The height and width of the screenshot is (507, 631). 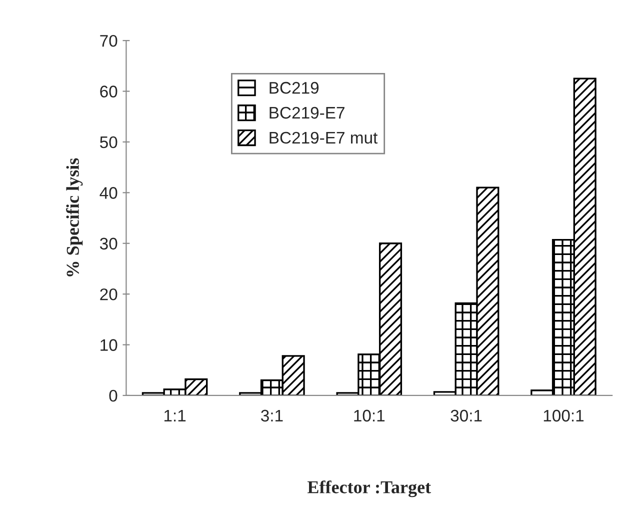 What do you see at coordinates (113, 396) in the screenshot?
I see `y-tick-label: 0` at bounding box center [113, 396].